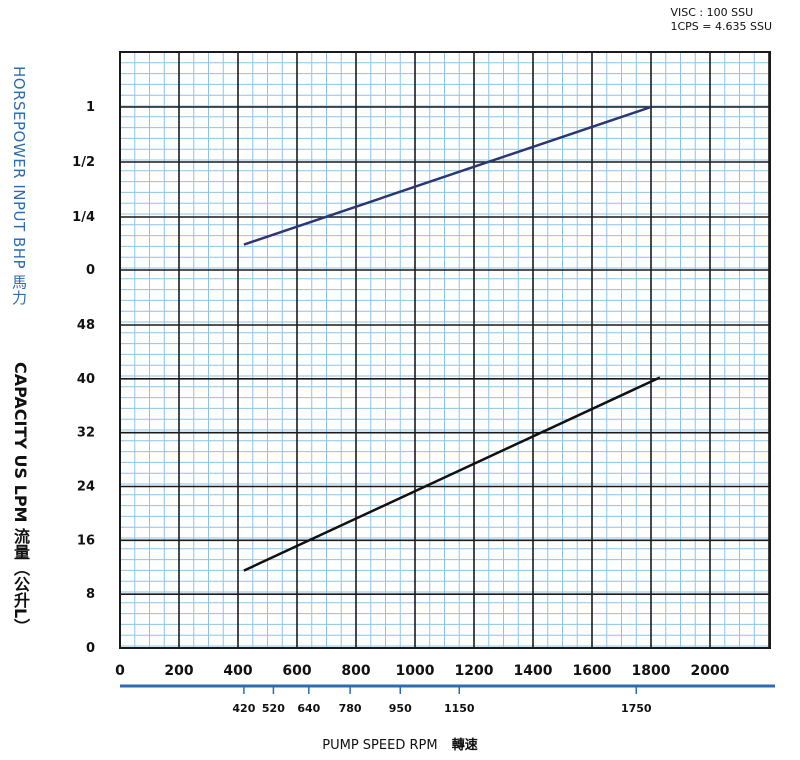  What do you see at coordinates (651, 671) in the screenshot?
I see `x-tick-label: 1800` at bounding box center [651, 671].